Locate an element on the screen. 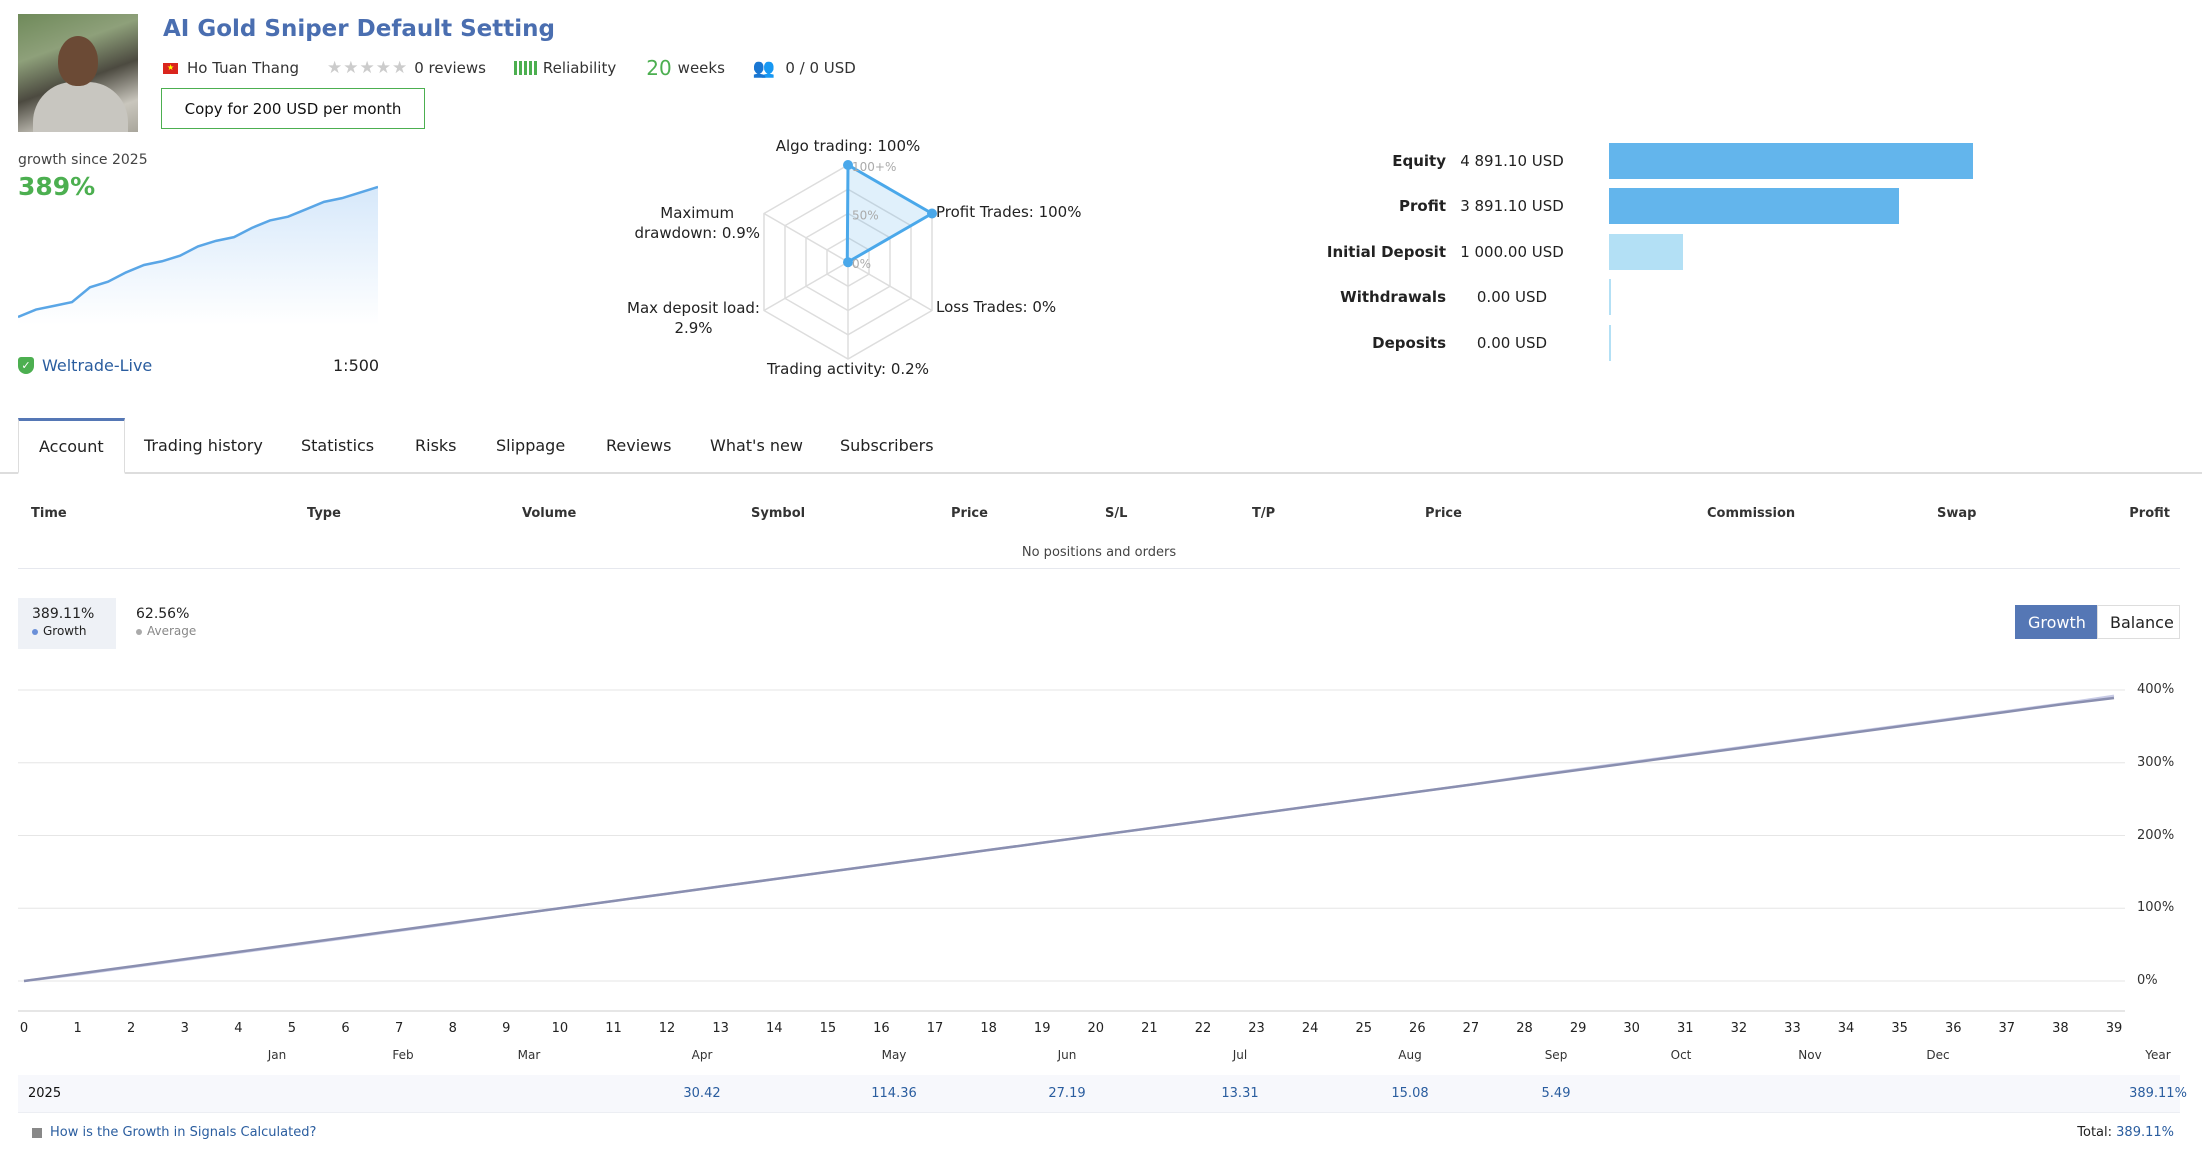 The height and width of the screenshot is (1152, 2202). balance-label: Deposits is located at coordinates (1409, 343).